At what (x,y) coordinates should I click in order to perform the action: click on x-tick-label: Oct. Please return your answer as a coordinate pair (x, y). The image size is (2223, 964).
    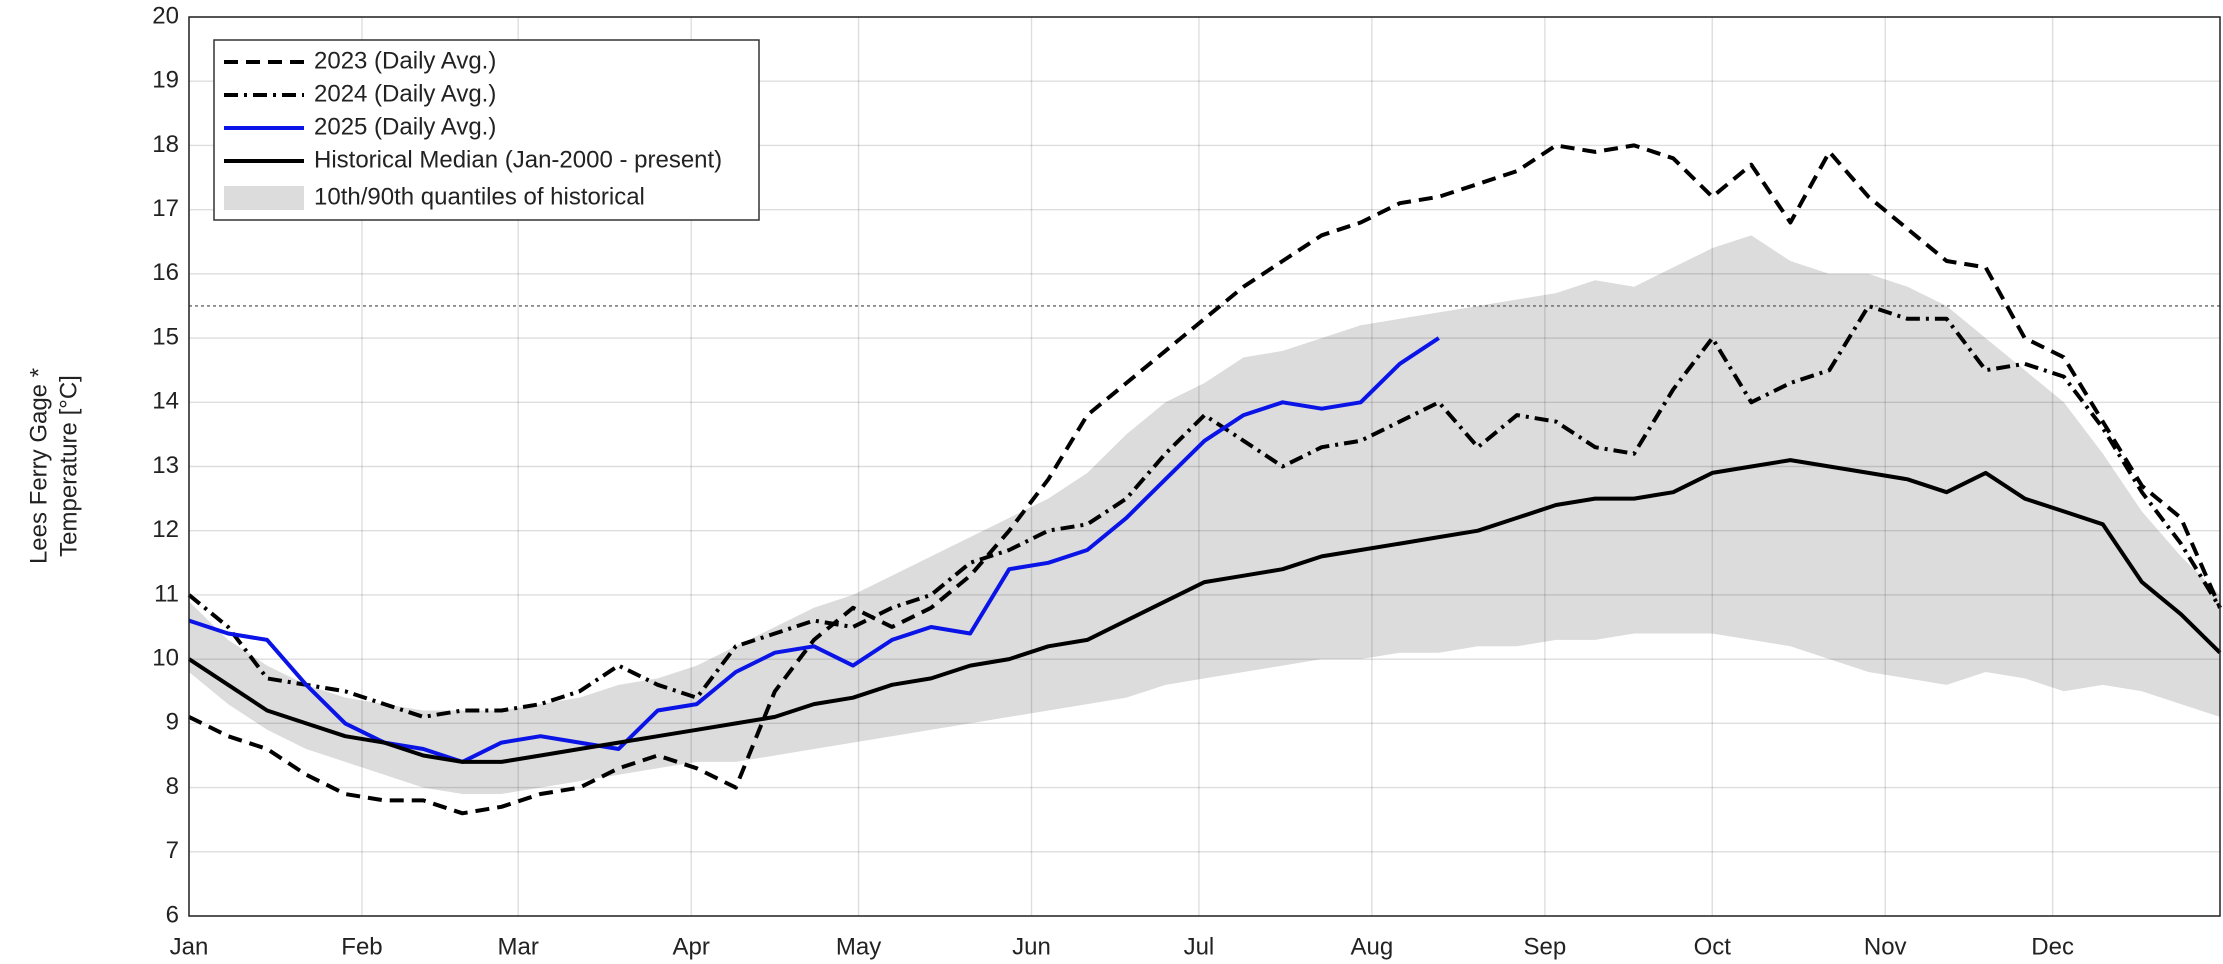
    Looking at the image, I should click on (1713, 946).